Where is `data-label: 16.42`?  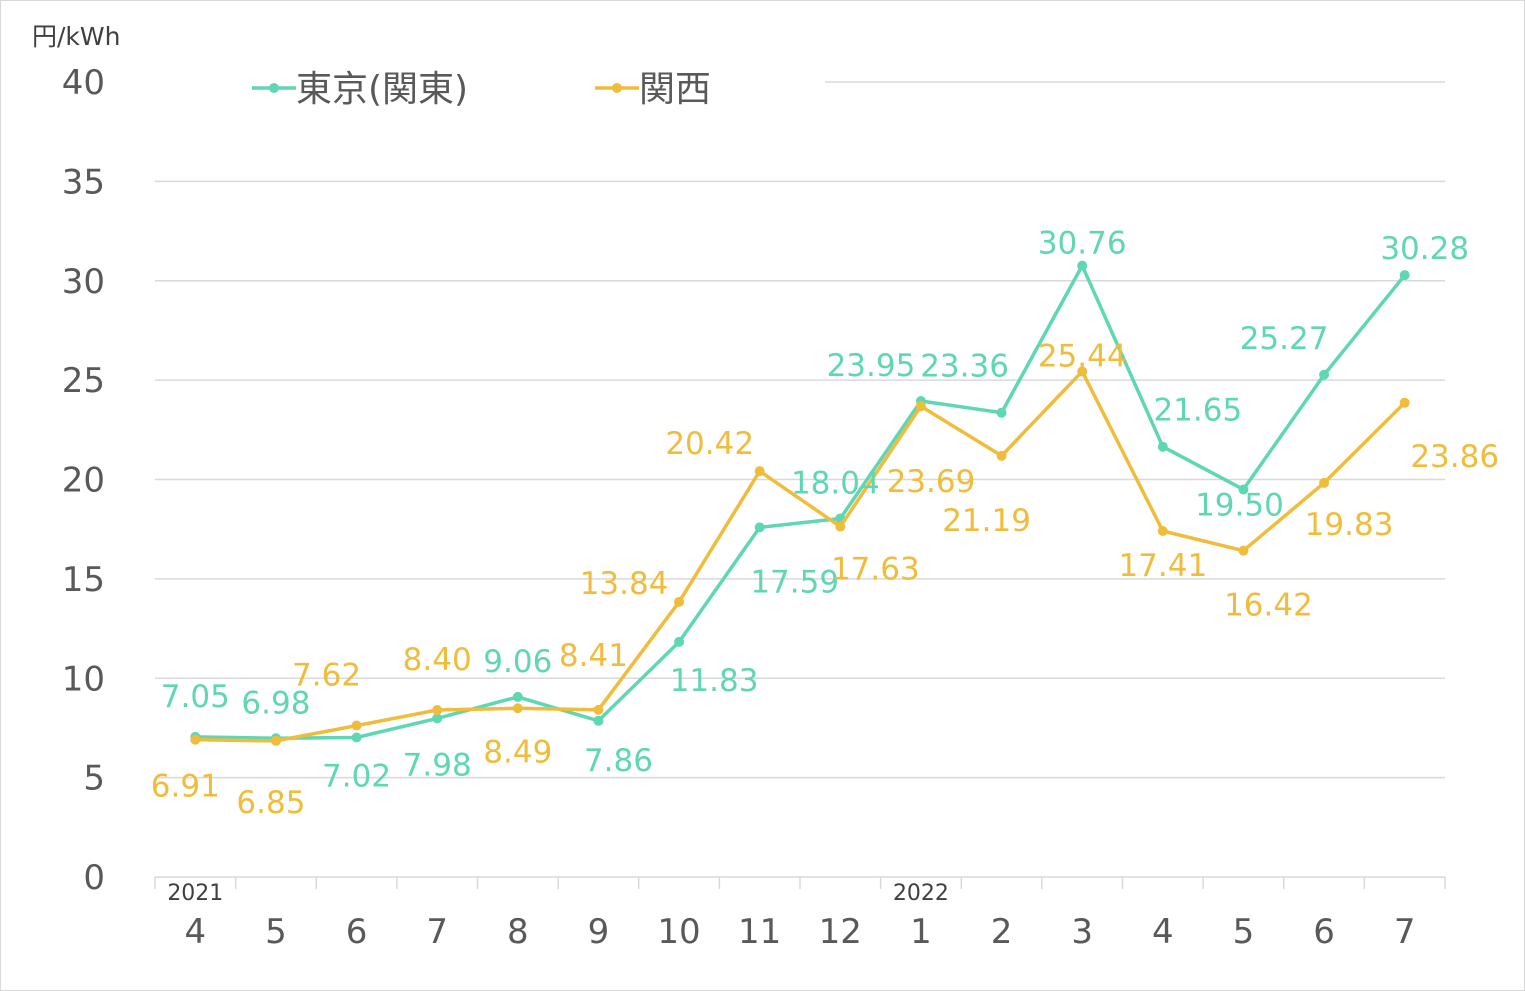
data-label: 16.42 is located at coordinates (1268, 606).